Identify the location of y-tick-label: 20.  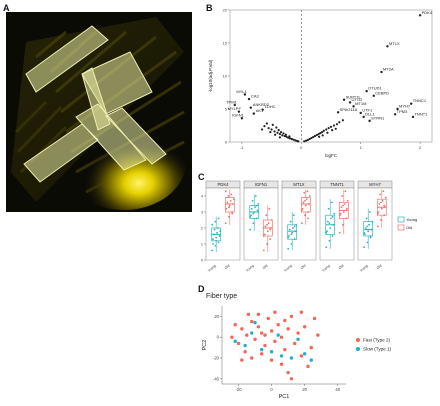
(225, 10).